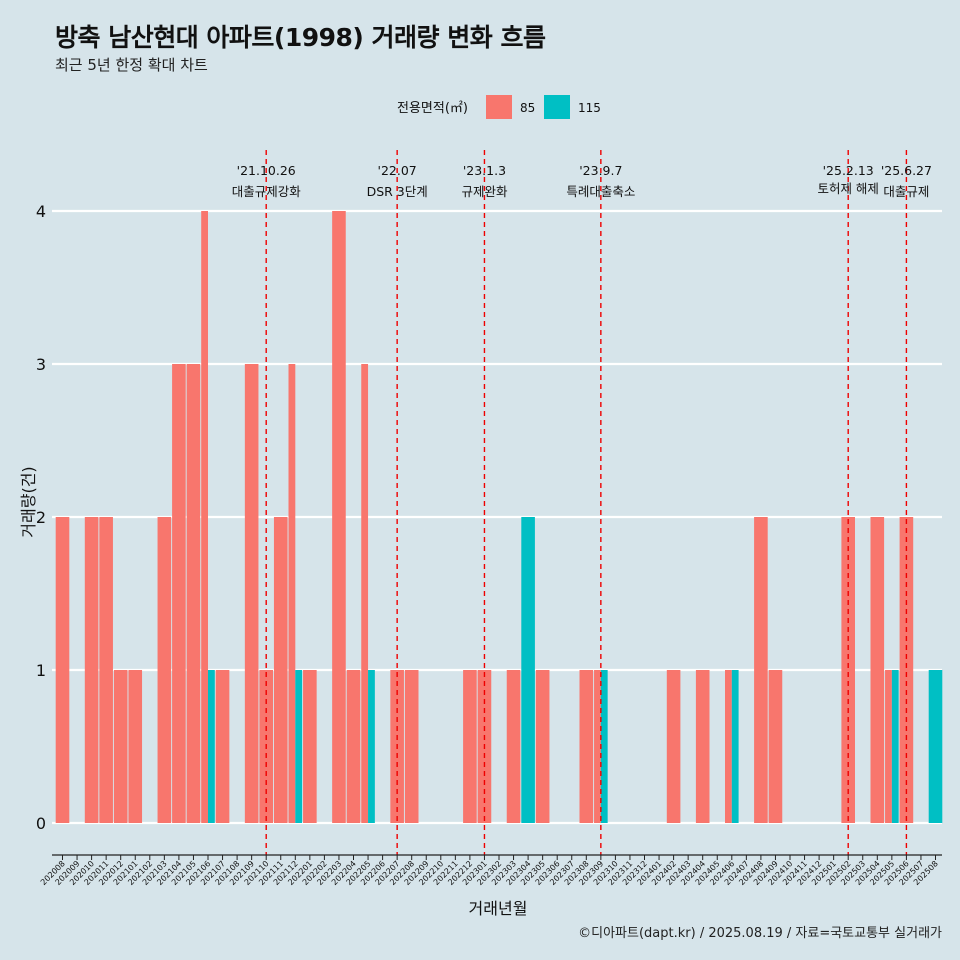  I want to click on event-label: DSR 3단계, so click(397, 191).